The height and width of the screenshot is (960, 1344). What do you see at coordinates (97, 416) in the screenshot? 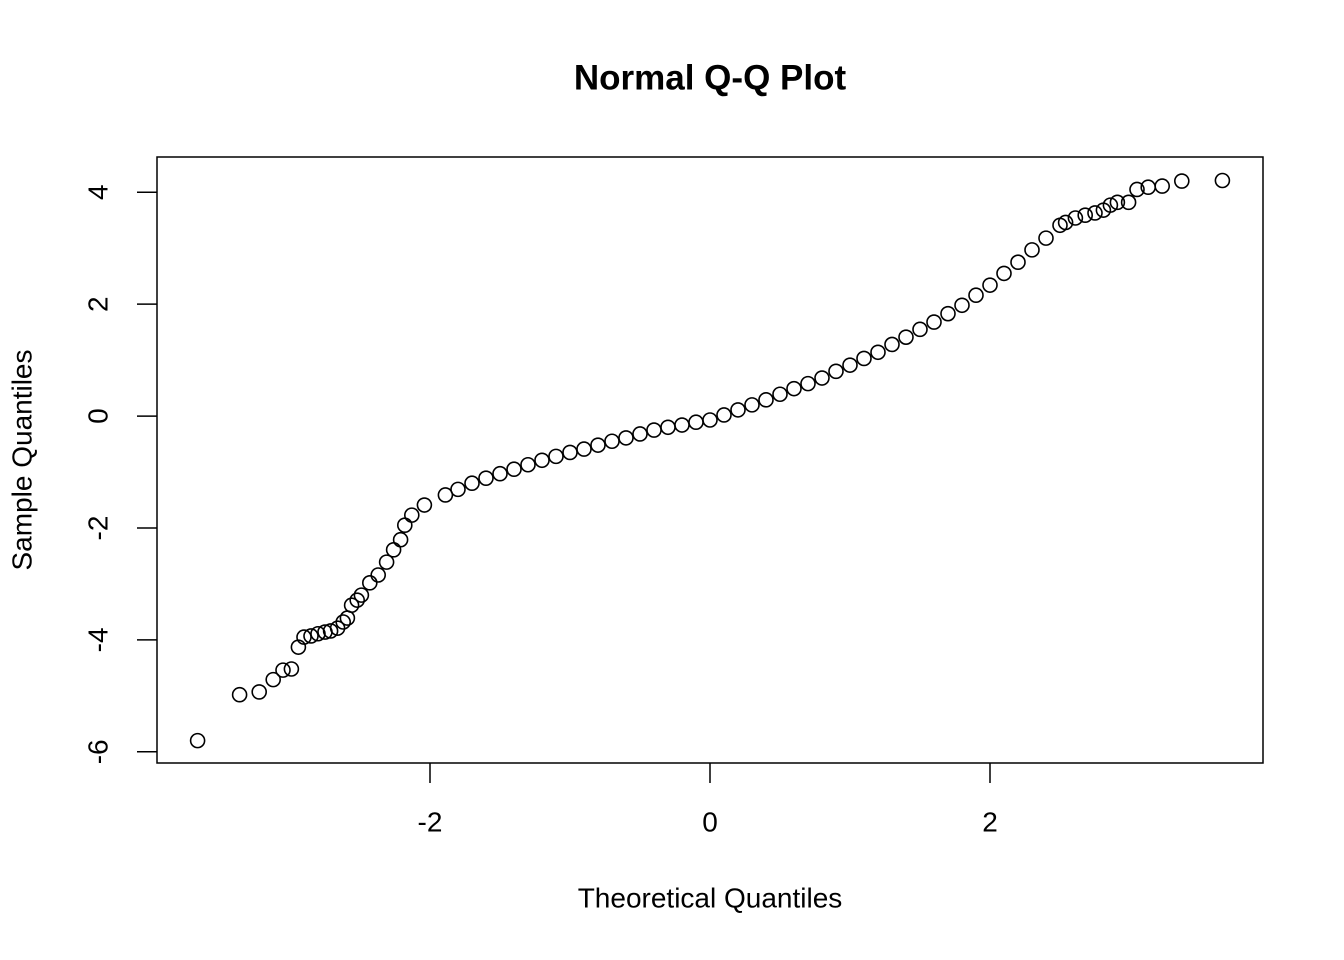
I see `y-tick-label: 0` at bounding box center [97, 416].